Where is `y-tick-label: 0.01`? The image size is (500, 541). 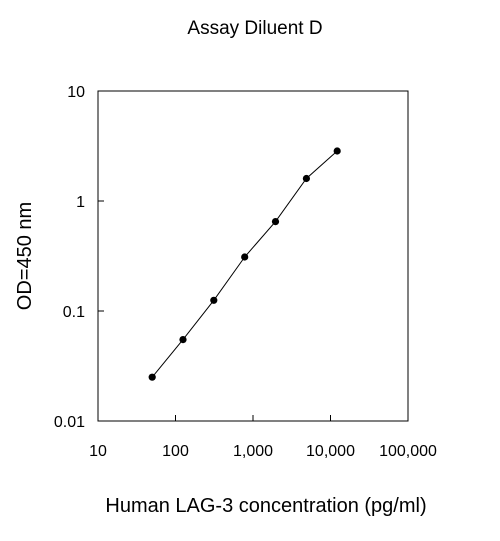 y-tick-label: 0.01 is located at coordinates (69, 422).